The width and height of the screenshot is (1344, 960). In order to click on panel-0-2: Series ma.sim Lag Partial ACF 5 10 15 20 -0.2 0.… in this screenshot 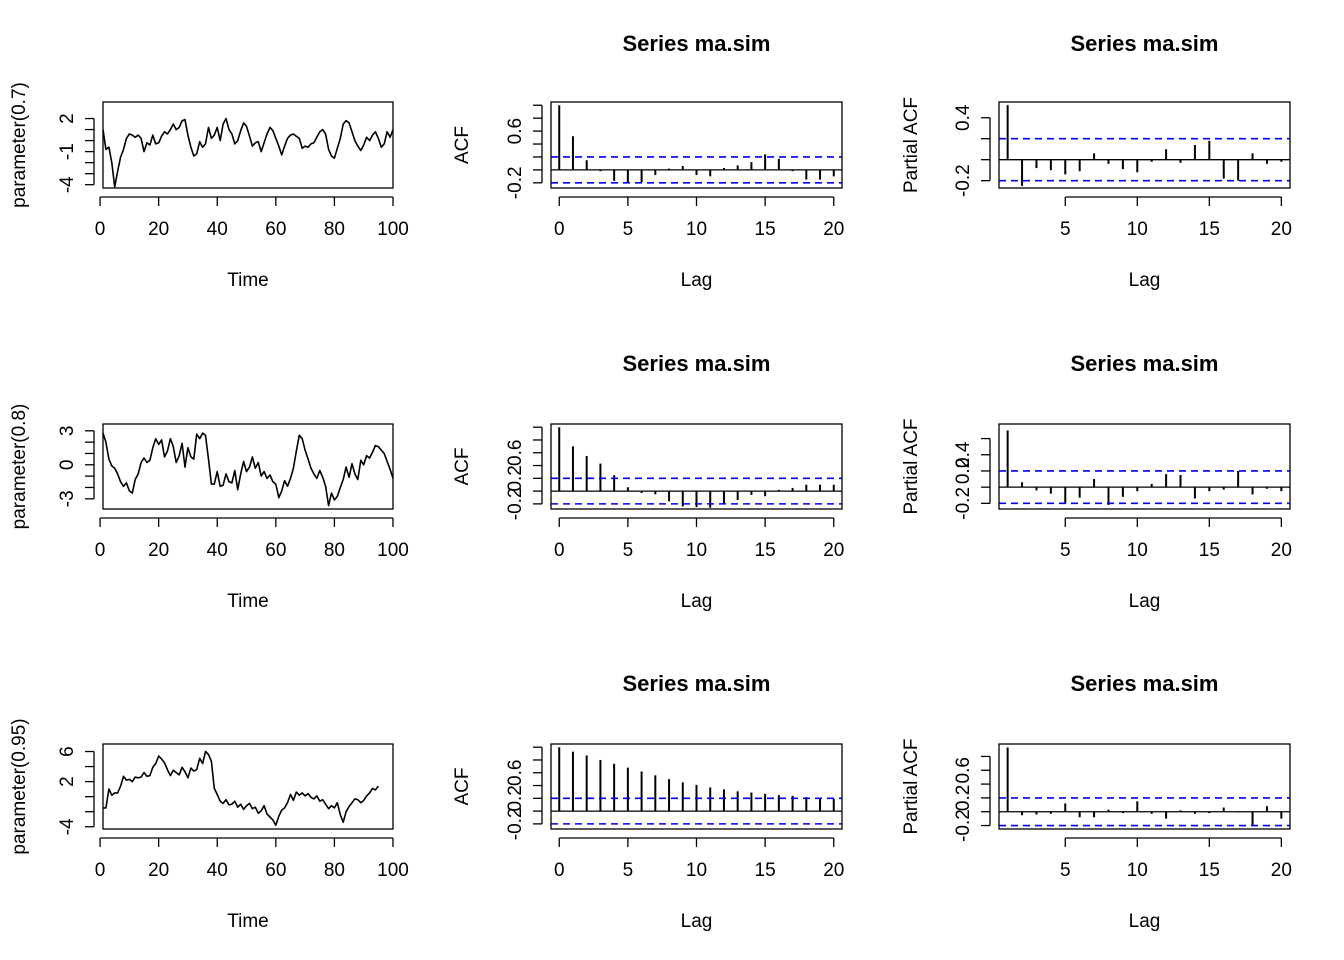, I will do `click(1096, 161)`.